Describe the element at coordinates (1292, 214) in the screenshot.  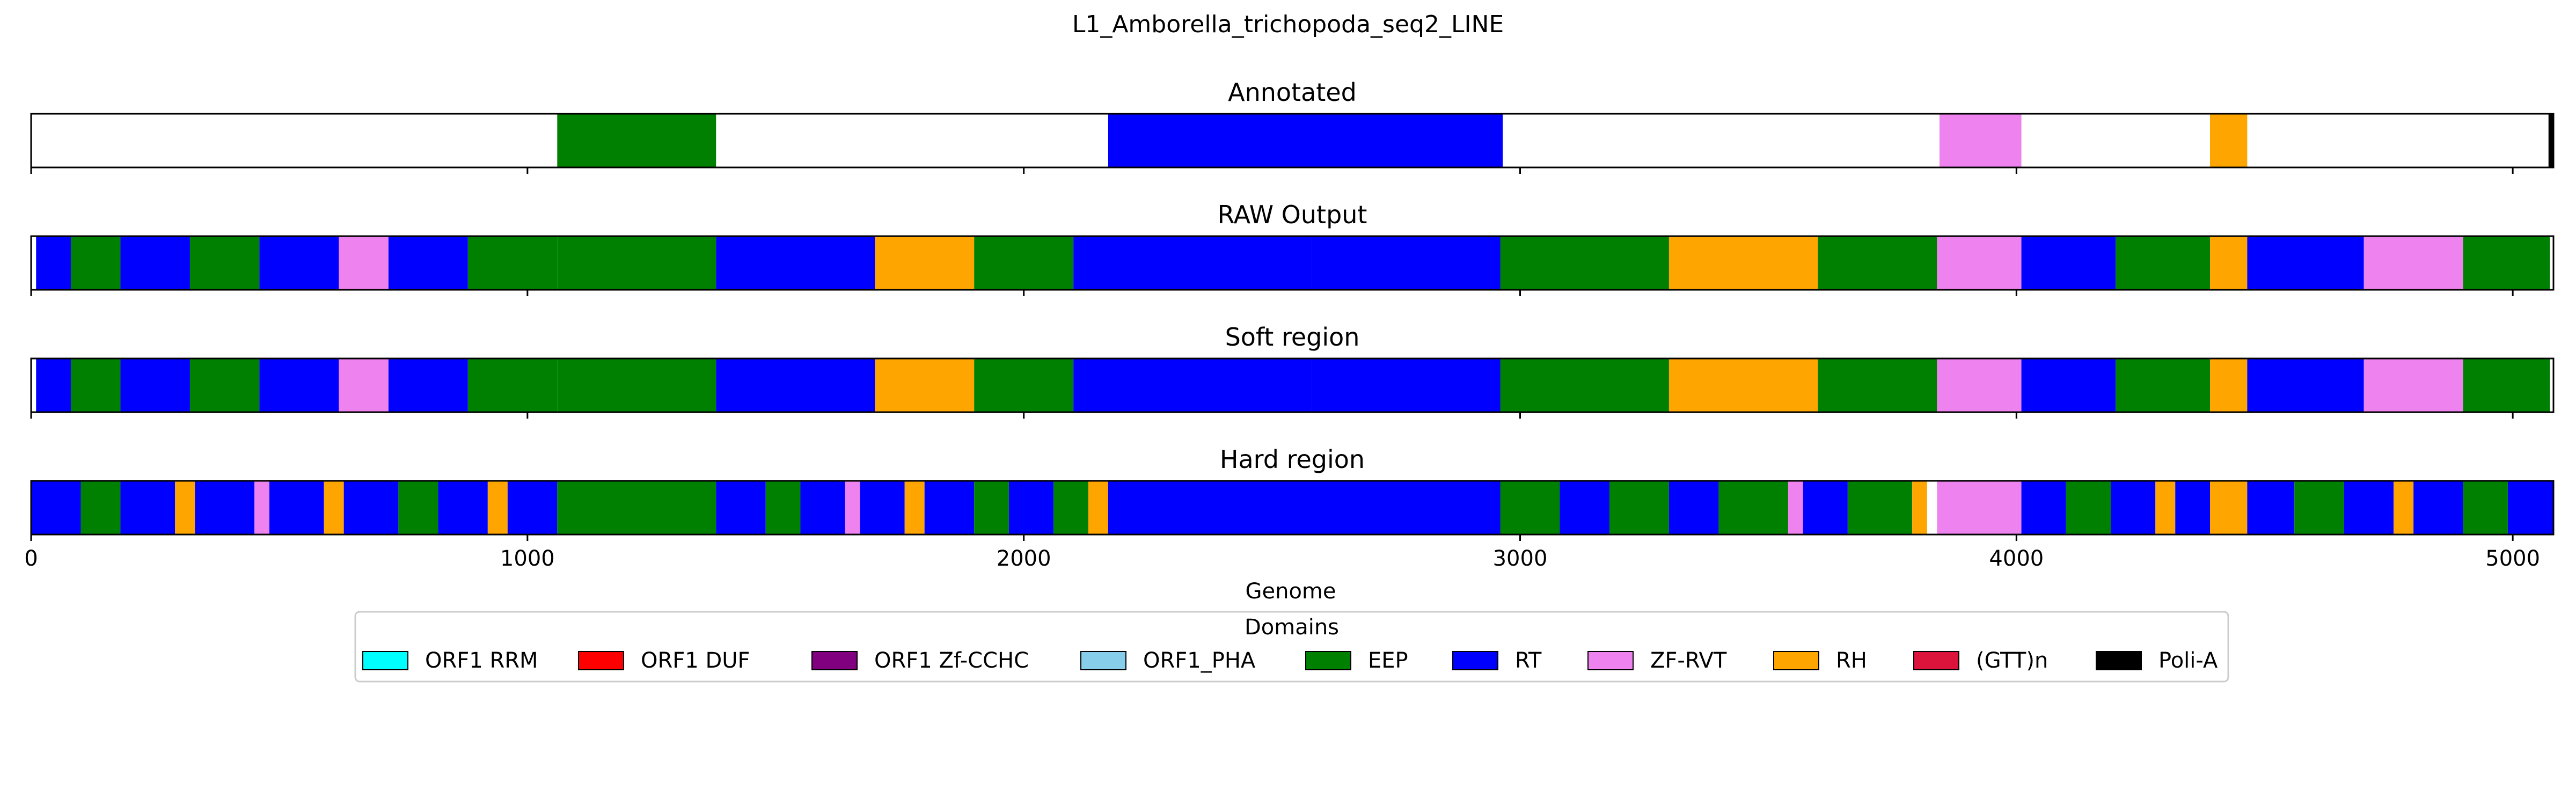
I see `panel-title: RAW Output` at that location.